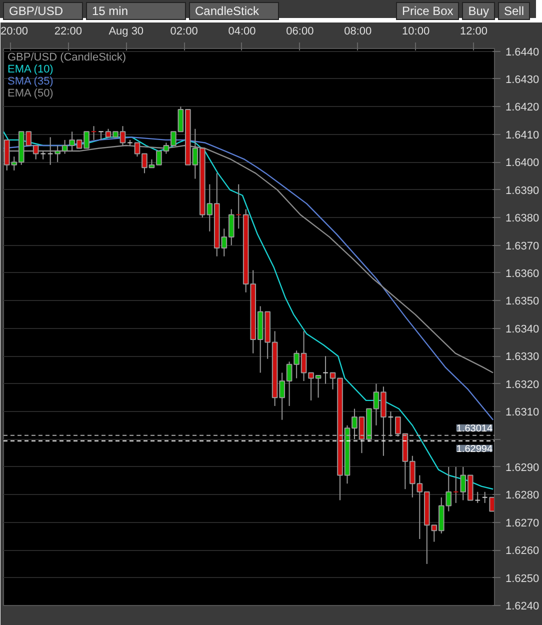 This screenshot has height=625, width=542. What do you see at coordinates (242, 32) in the screenshot?
I see `x-tick-label: 04:00` at bounding box center [242, 32].